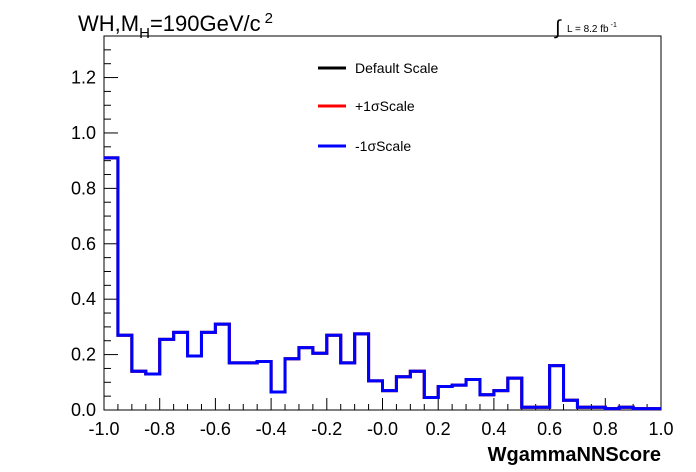 This screenshot has width=696, height=472. What do you see at coordinates (269, 18) in the screenshot?
I see `title-superscript: 2` at bounding box center [269, 18].